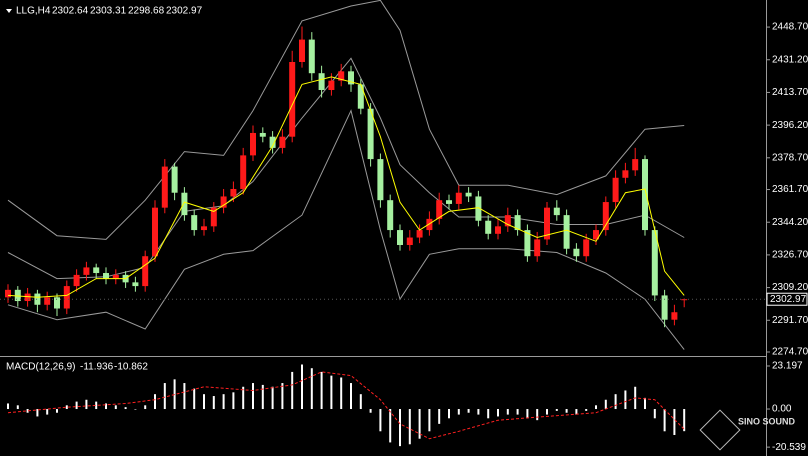 Image resolution: width=808 pixels, height=456 pixels. Describe the element at coordinates (787, 299) in the screenshot. I see `last-price-box` at that location.